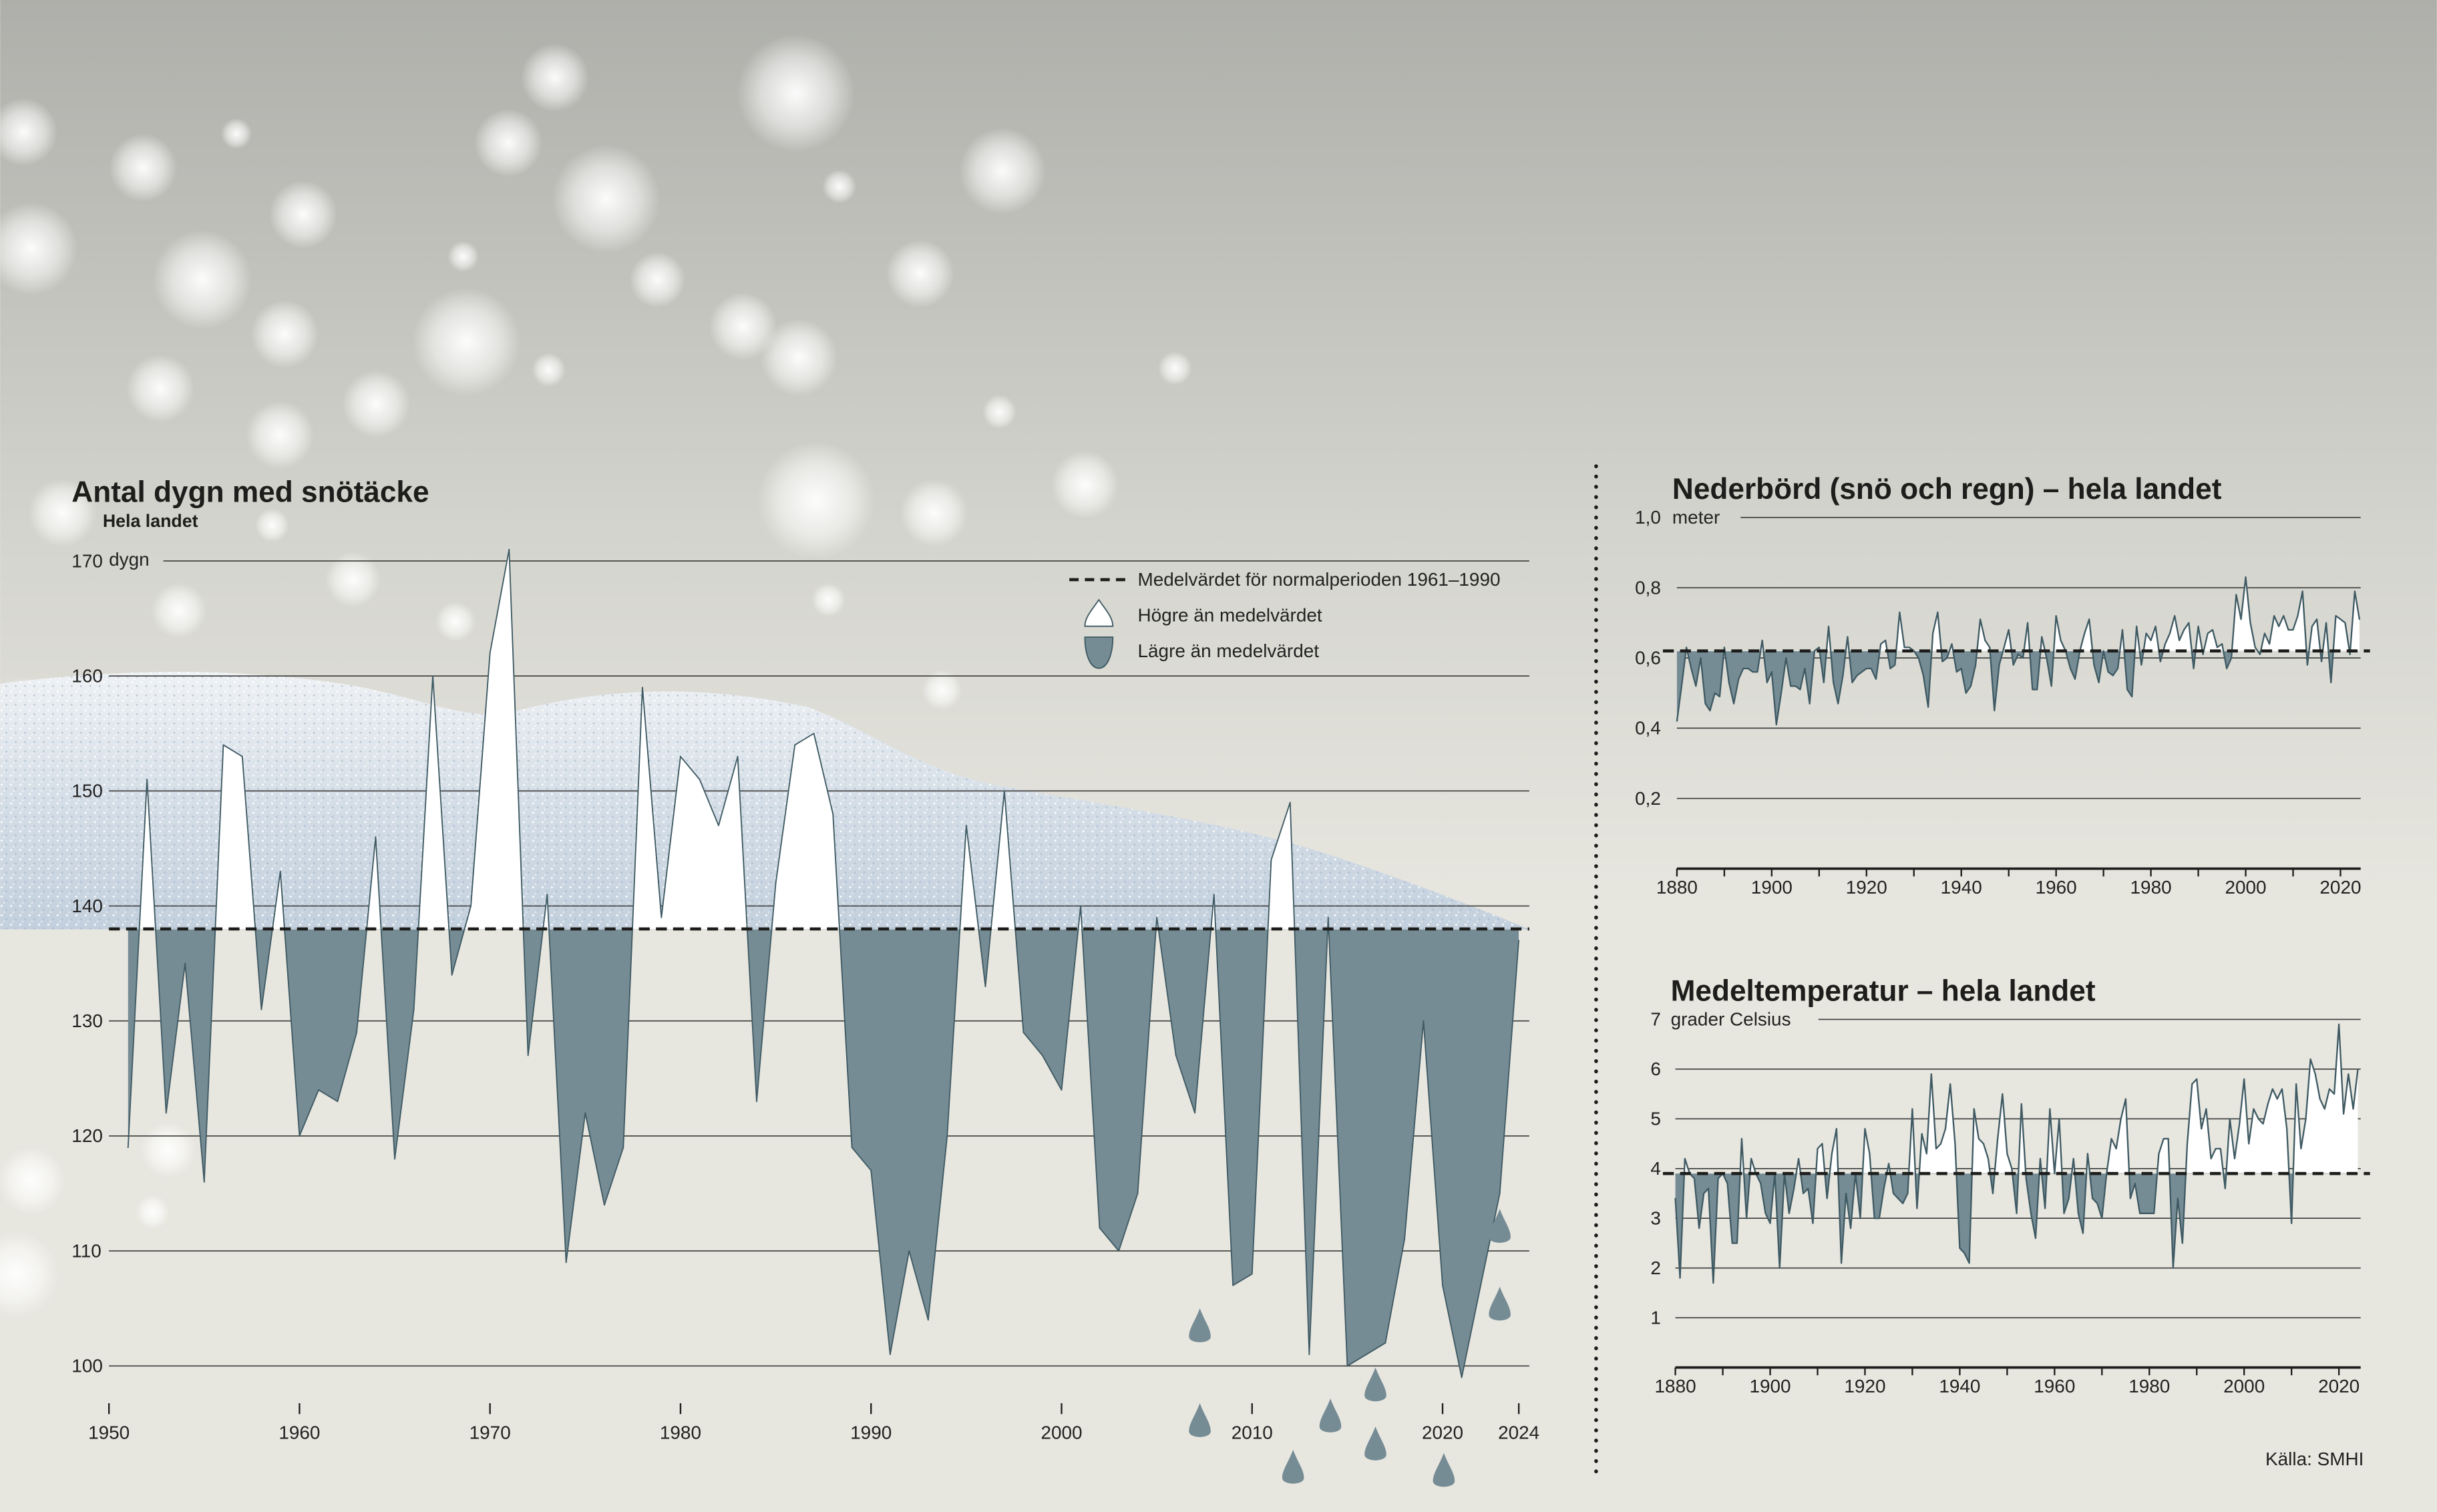 The image size is (2437, 1512). Describe the element at coordinates (87, 1135) in the screenshot. I see `y-tick-label: 120` at that location.